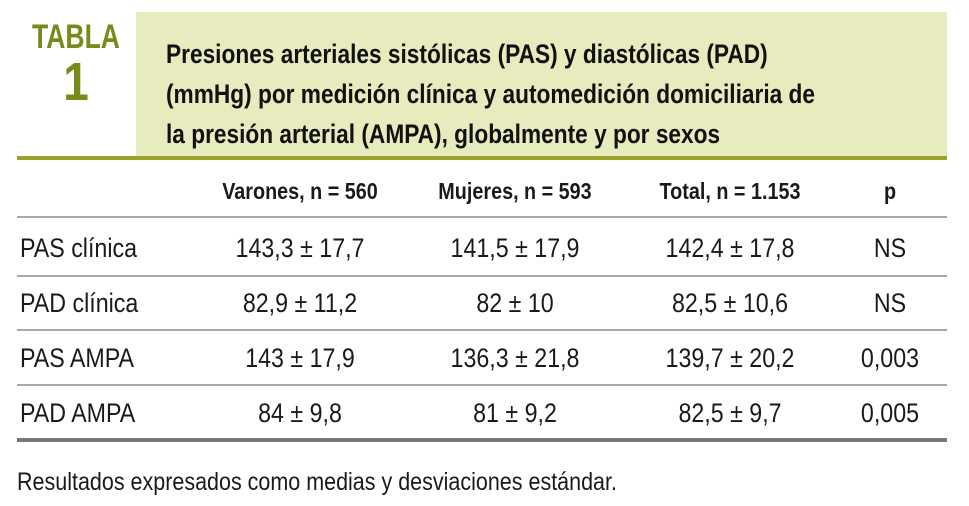 The image size is (969, 506). Describe the element at coordinates (482, 440) in the screenshot. I see `table-bottom-rule` at that location.